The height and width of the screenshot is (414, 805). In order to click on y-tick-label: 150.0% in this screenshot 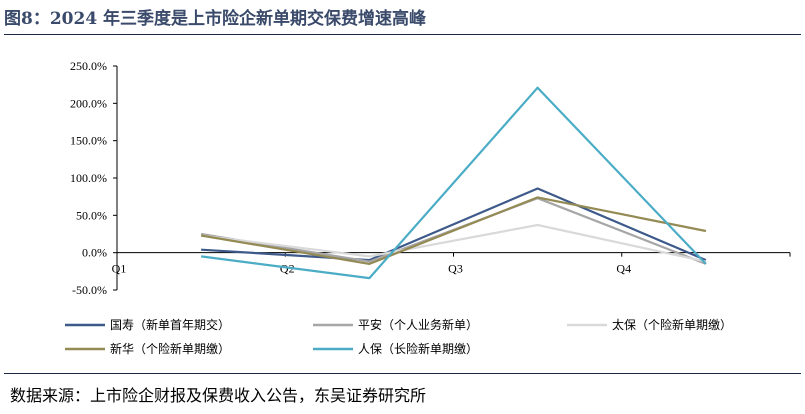, I will do `click(88, 141)`.